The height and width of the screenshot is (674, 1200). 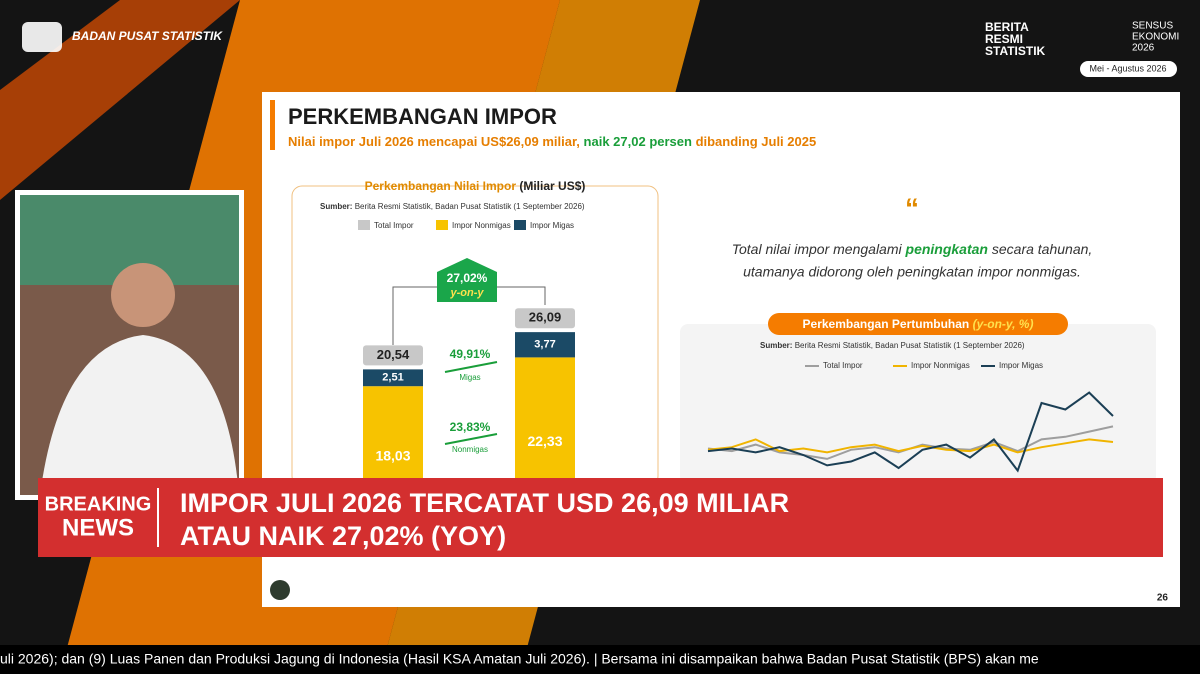 I want to click on total-label: 20,54, so click(x=393, y=354).